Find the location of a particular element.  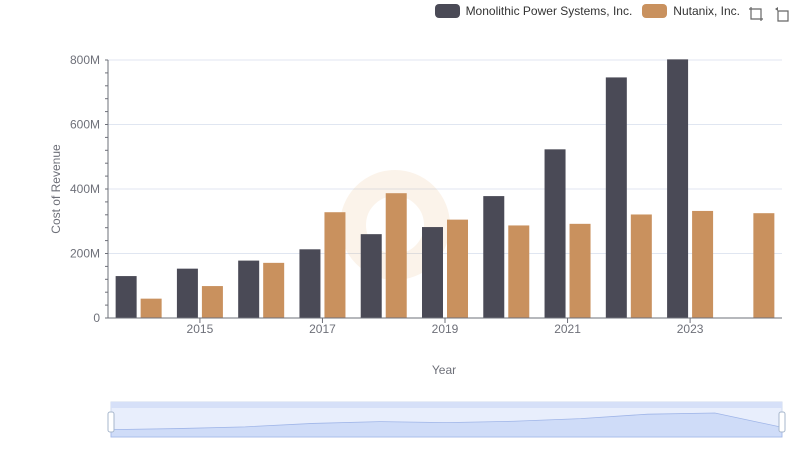

datazoom-top-bar is located at coordinates (446, 405).